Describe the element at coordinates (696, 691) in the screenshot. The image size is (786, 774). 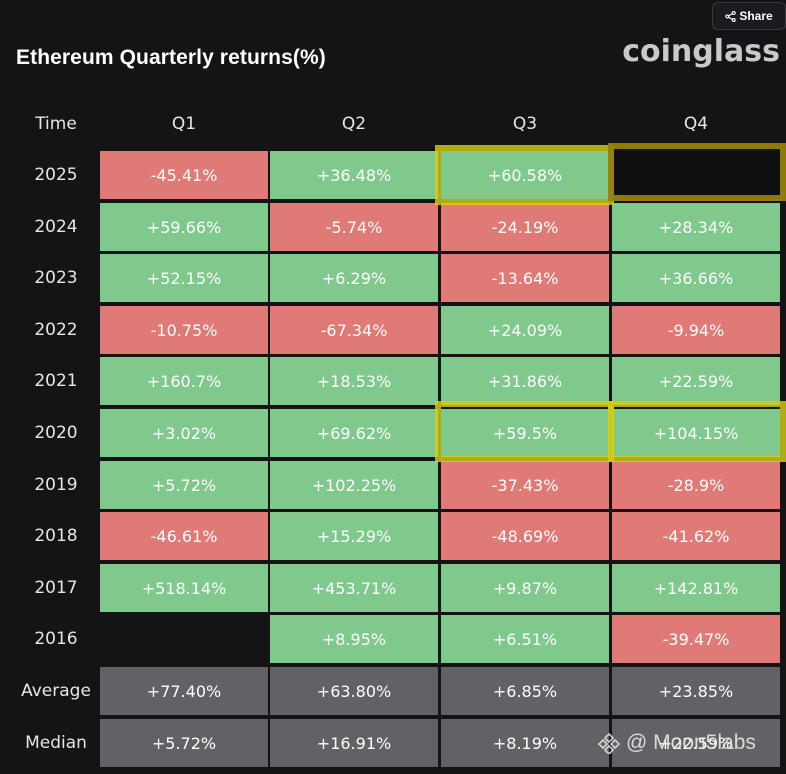
I see `summary-cell: +23.85%` at that location.